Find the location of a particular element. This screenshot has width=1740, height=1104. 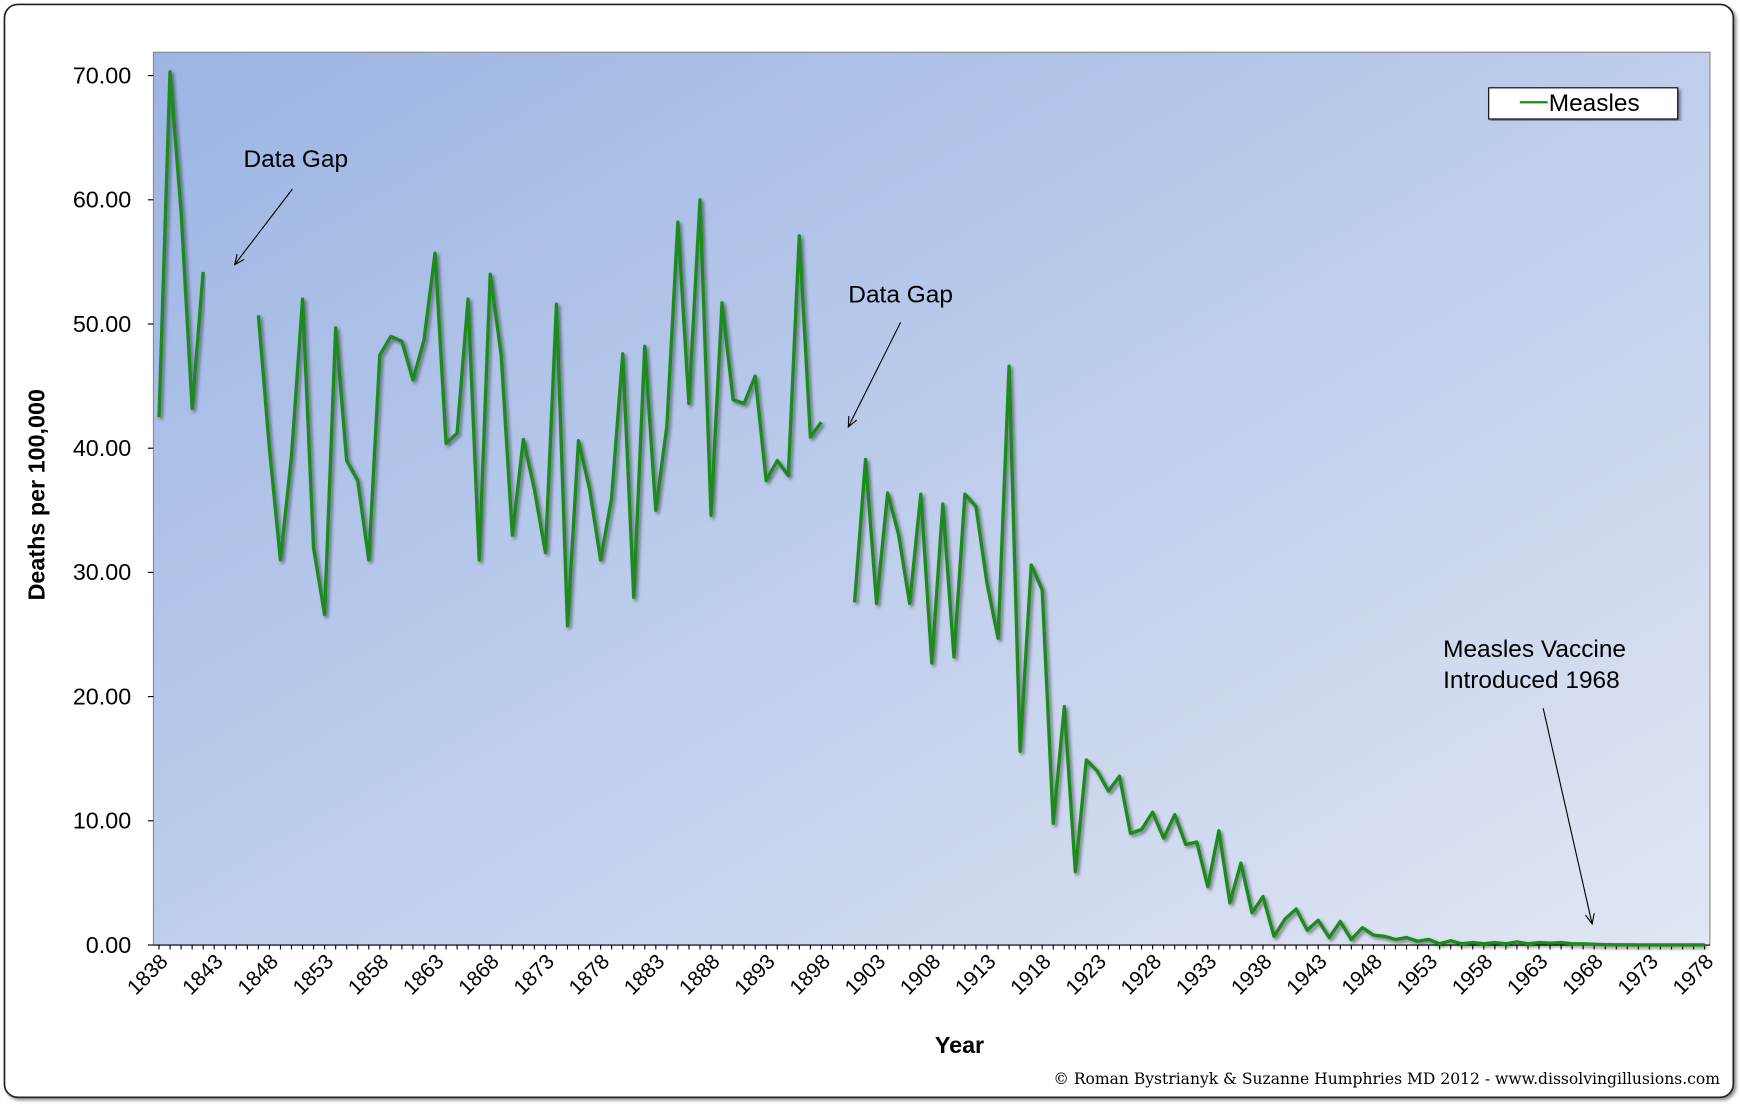

annotation-text-line2: Introduced 1968 is located at coordinates (1531, 680).